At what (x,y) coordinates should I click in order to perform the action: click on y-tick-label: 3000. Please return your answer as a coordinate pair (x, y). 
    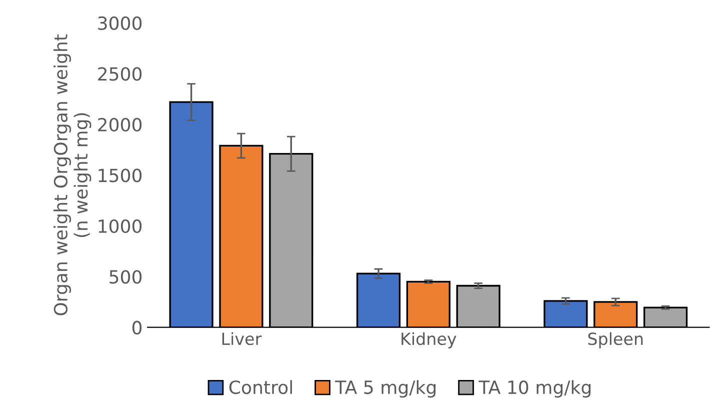
    Looking at the image, I should click on (120, 23).